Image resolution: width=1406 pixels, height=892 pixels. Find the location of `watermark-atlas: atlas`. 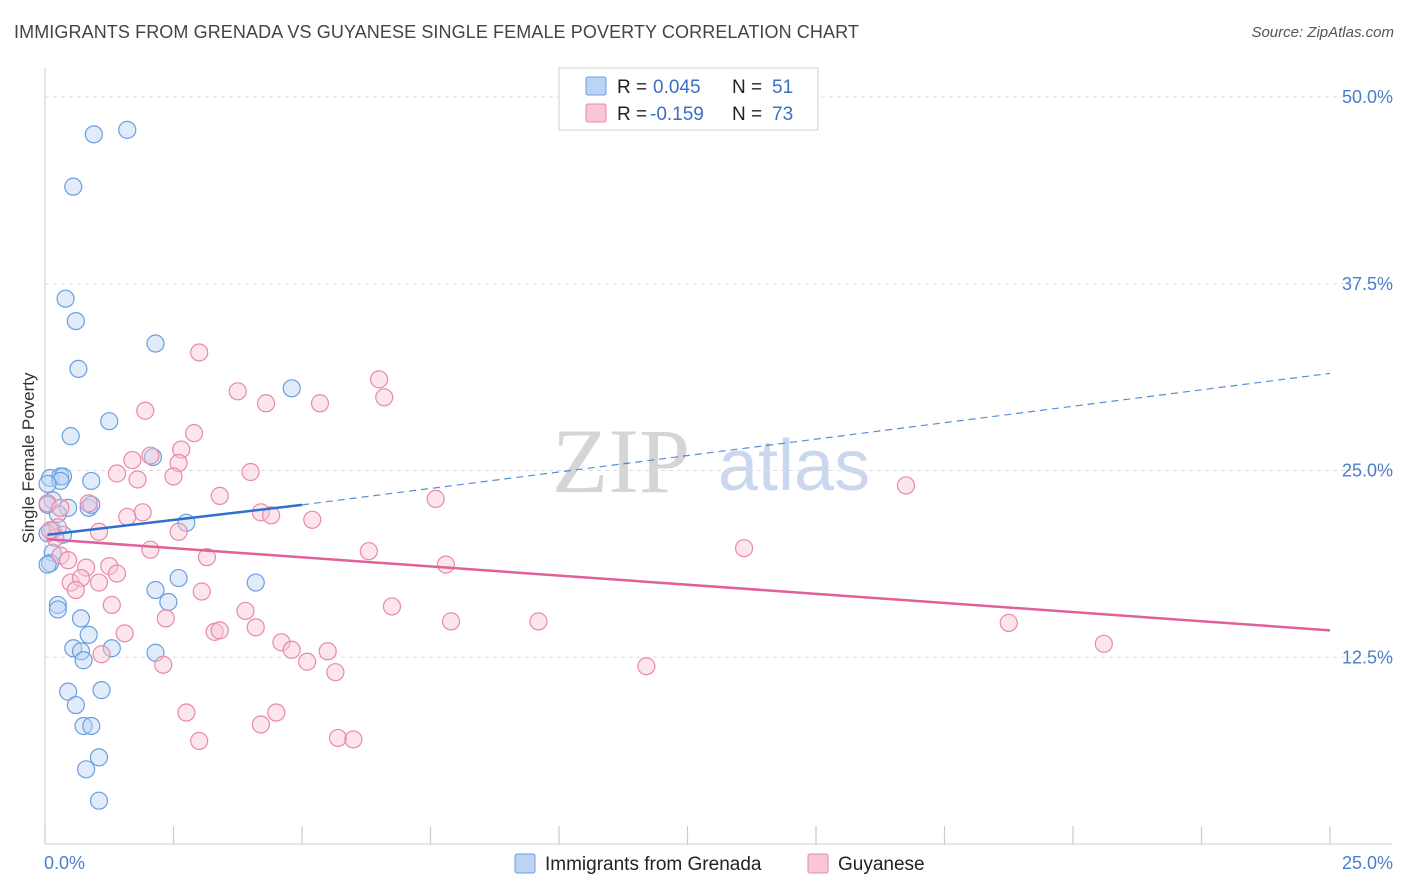

watermark-atlas: atlas is located at coordinates (794, 466).